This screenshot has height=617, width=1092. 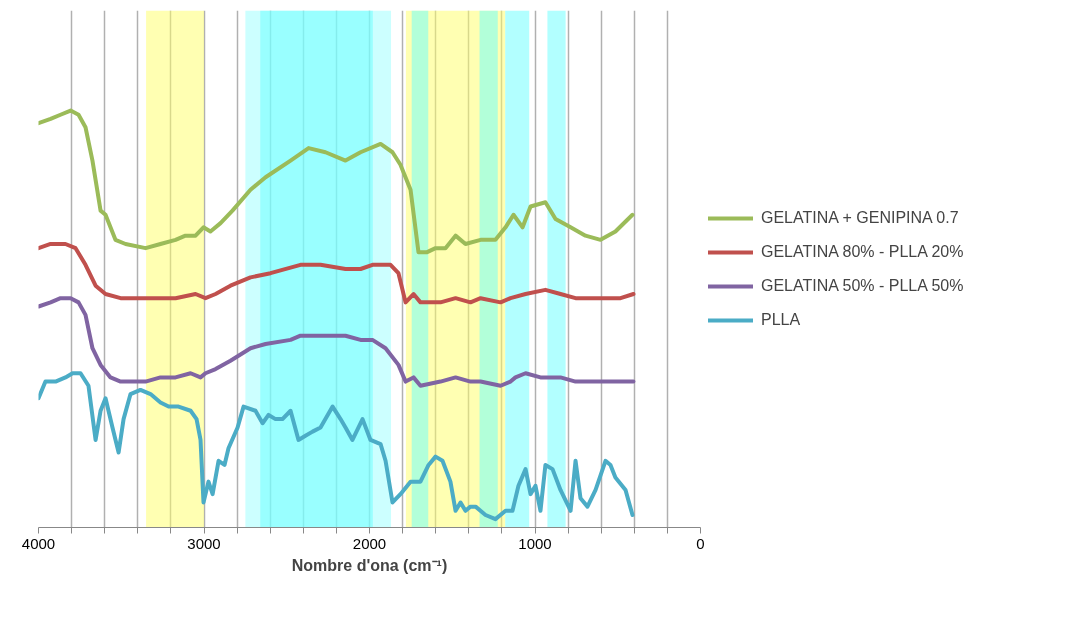 I want to click on legend-label: GELATINA 50% - PLLA 50%, so click(x=862, y=285).